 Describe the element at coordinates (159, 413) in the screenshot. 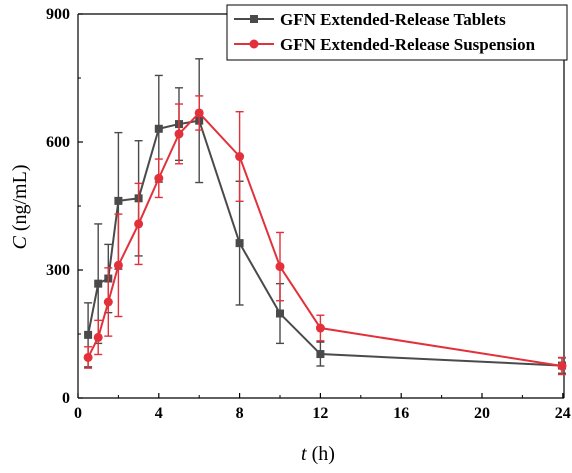

I see `x-tick-label: 4` at that location.